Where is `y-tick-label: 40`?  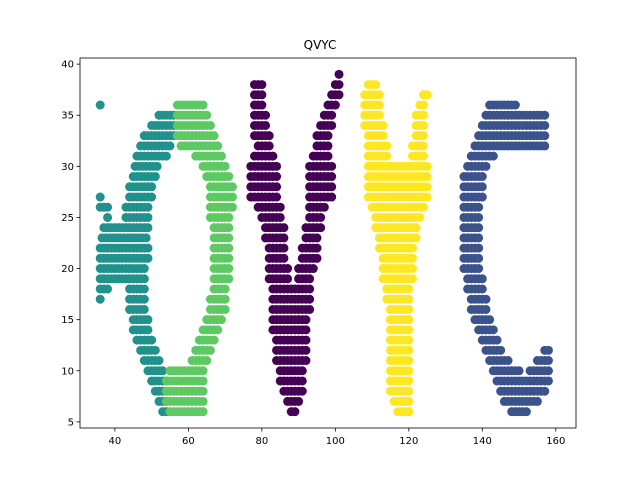 y-tick-label: 40 is located at coordinates (67, 65).